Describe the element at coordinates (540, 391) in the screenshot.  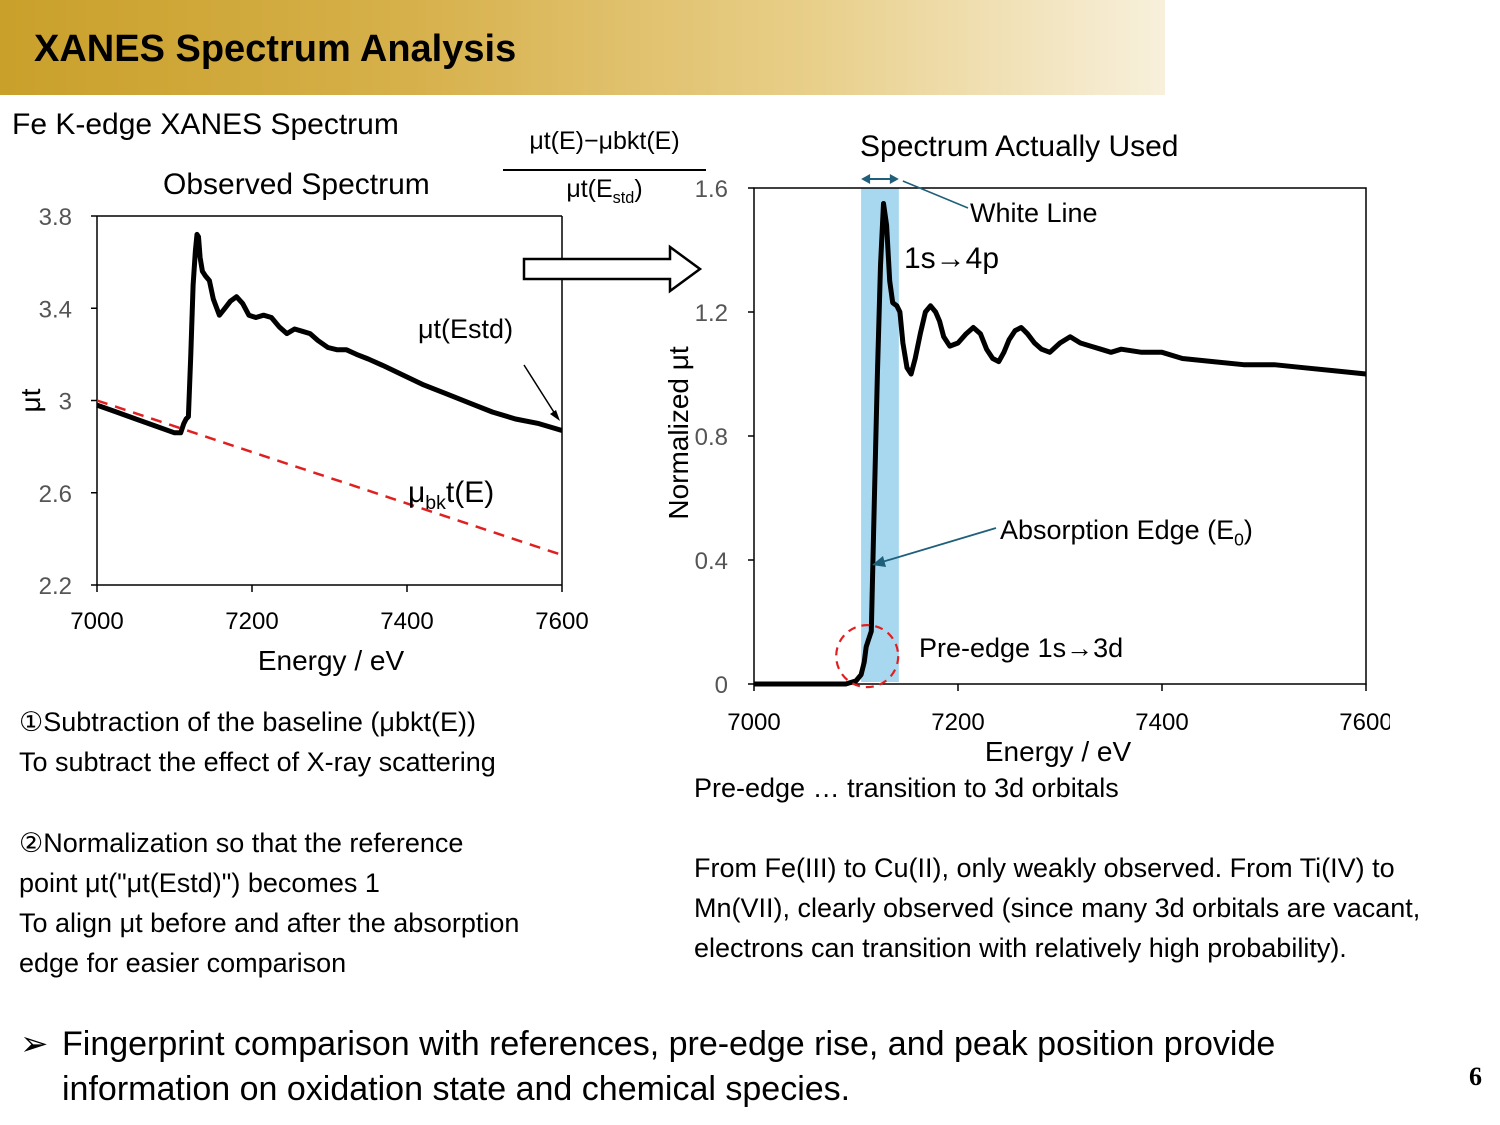
I see `estd-pointer-arrow` at that location.